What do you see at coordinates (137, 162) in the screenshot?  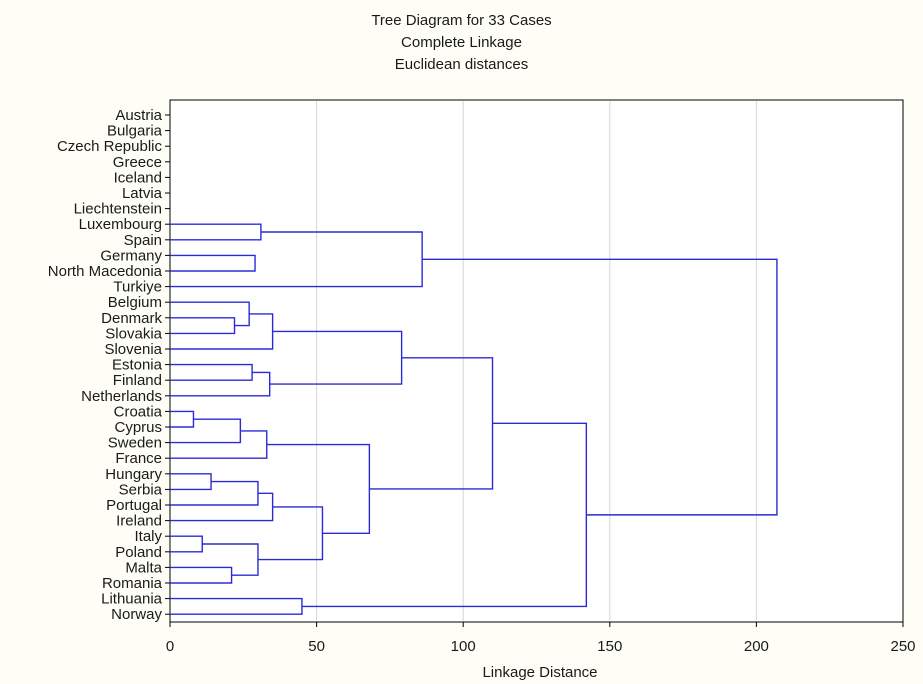 I see `leaf-label: Greece` at bounding box center [137, 162].